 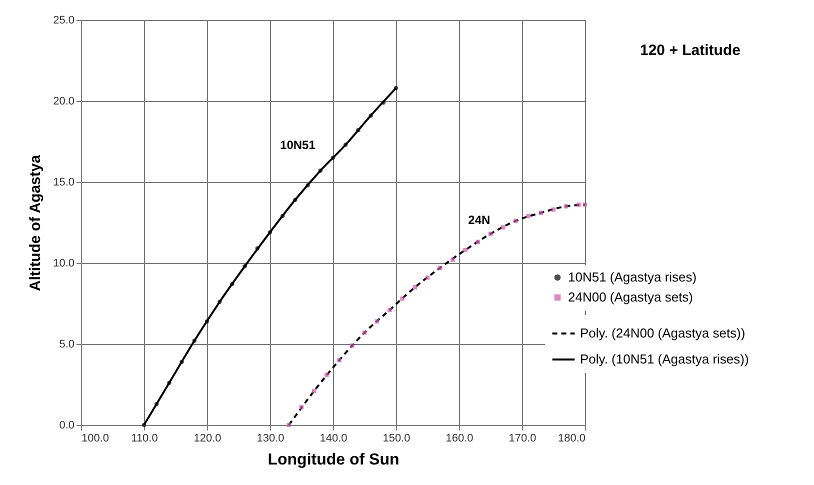 What do you see at coordinates (63, 264) in the screenshot?
I see `y-tick-label: 10.0` at bounding box center [63, 264].